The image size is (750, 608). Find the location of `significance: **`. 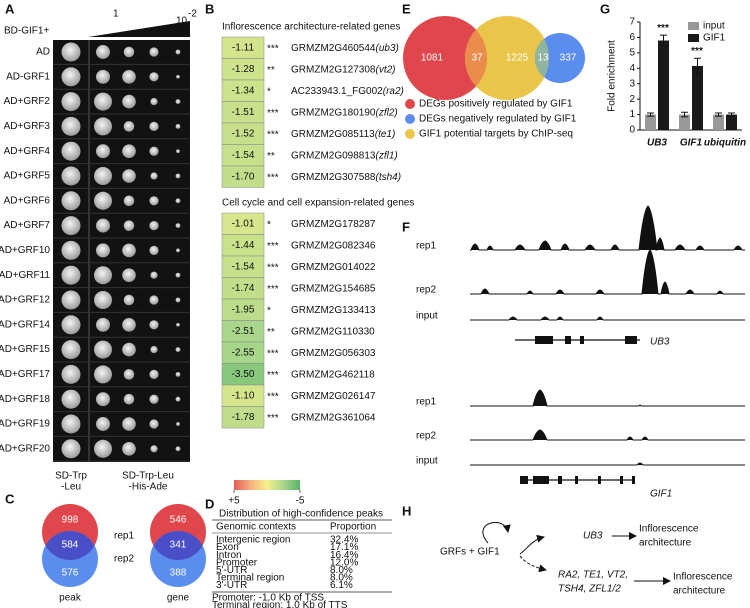

significance: ** is located at coordinates (271, 332).